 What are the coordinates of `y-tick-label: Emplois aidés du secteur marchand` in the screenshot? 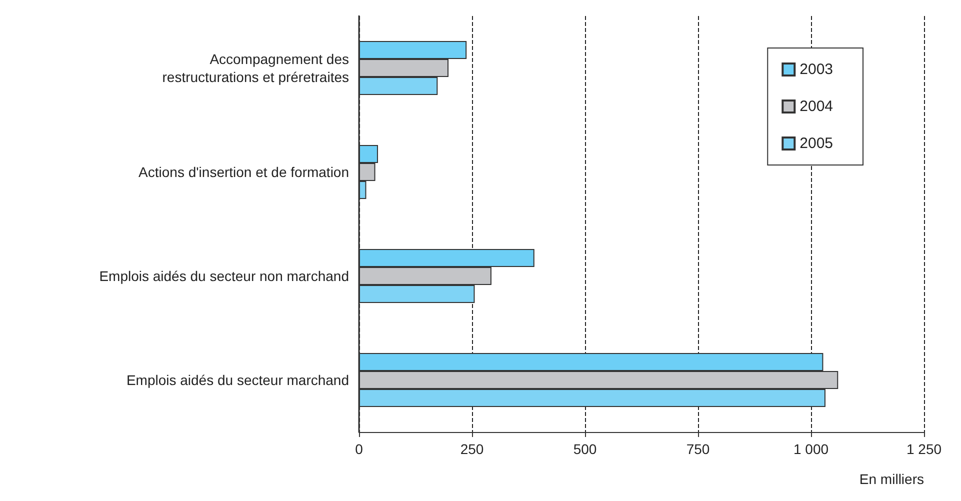 It's located at (237, 380).